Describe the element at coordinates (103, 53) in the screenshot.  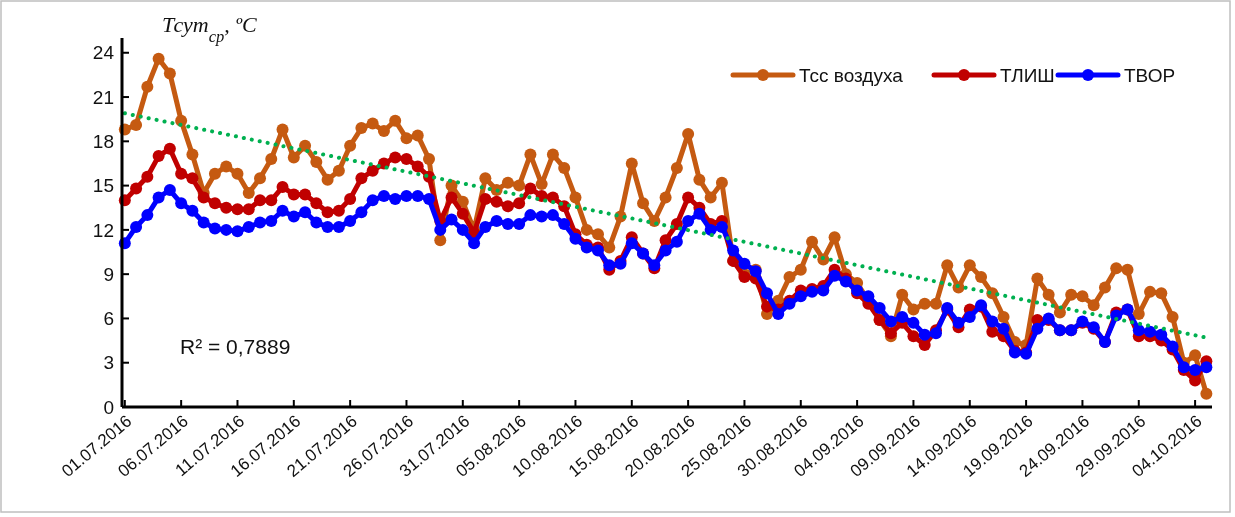
I see `y-tick-label: 24` at that location.